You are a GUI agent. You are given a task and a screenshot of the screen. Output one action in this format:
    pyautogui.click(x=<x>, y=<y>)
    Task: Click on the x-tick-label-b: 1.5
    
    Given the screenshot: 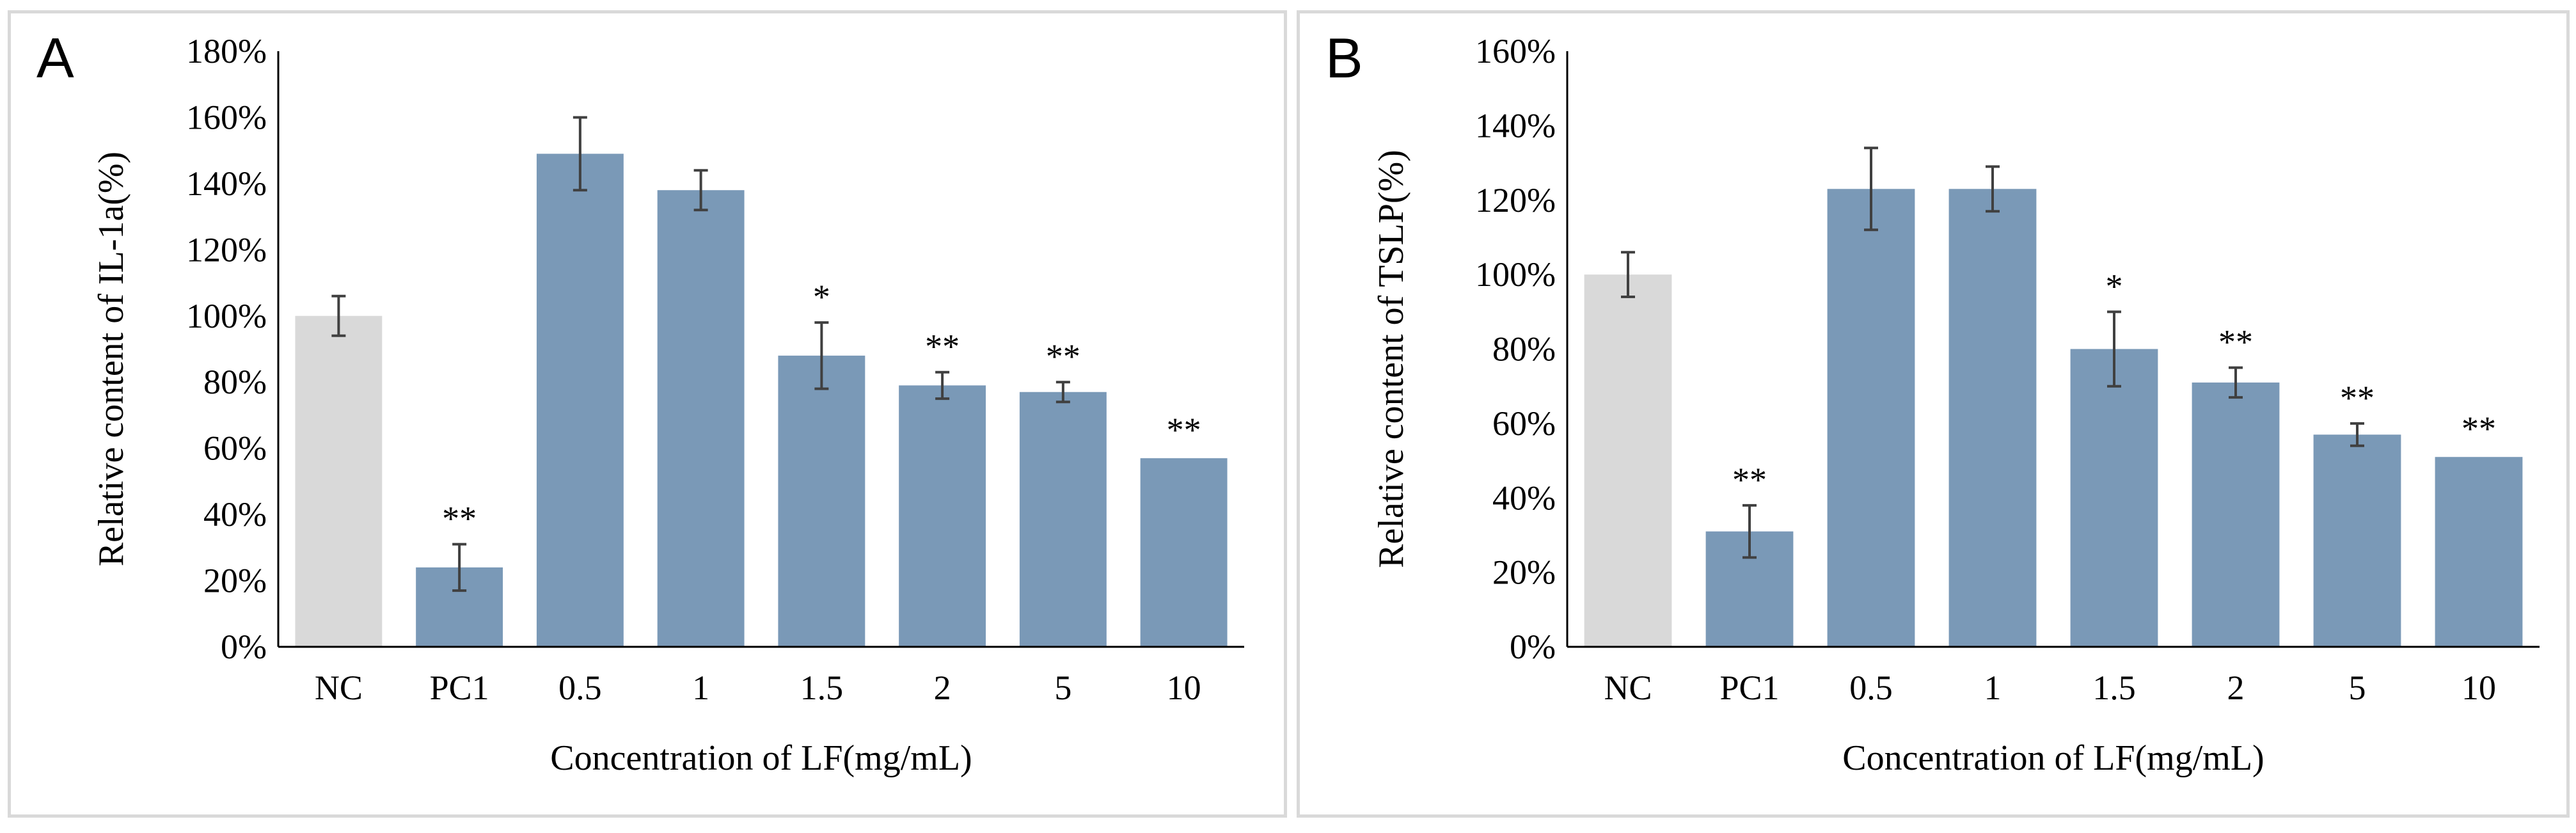 What is the action you would take?
    pyautogui.click(x=2114, y=688)
    